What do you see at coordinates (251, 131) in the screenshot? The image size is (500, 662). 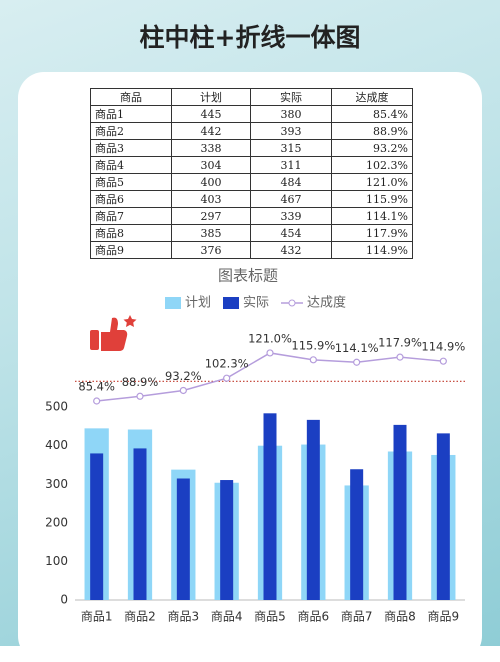 I see `table-row: 商品2 442 393 88.9%` at bounding box center [251, 131].